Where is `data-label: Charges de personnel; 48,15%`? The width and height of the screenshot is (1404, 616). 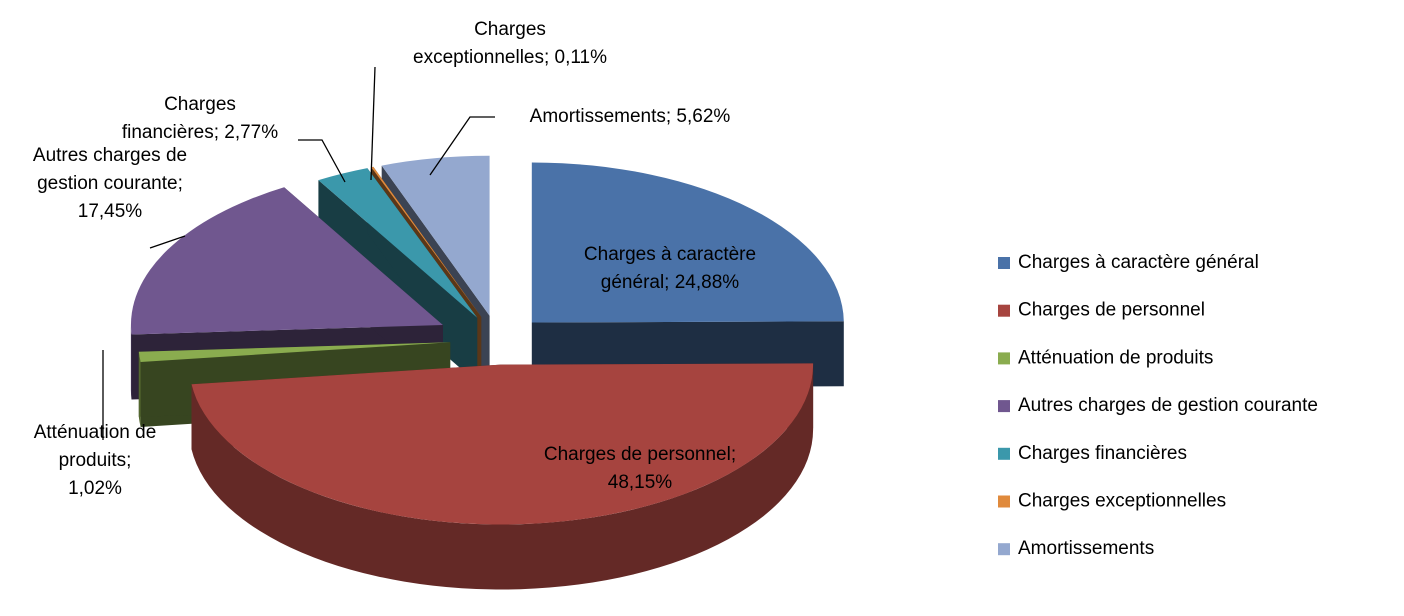 data-label: Charges de personnel; 48,15% is located at coordinates (640, 468).